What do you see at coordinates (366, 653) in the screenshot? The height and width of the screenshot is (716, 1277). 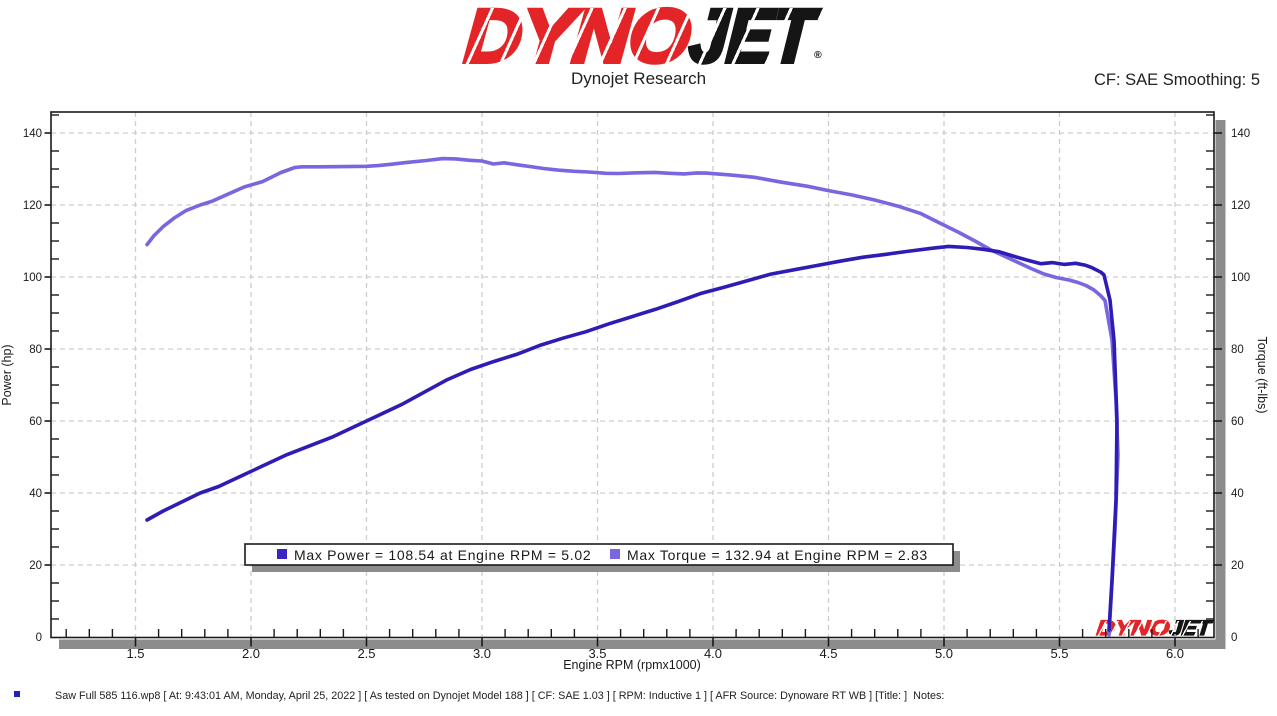 I see `svg-text: 2.5` at bounding box center [366, 653].